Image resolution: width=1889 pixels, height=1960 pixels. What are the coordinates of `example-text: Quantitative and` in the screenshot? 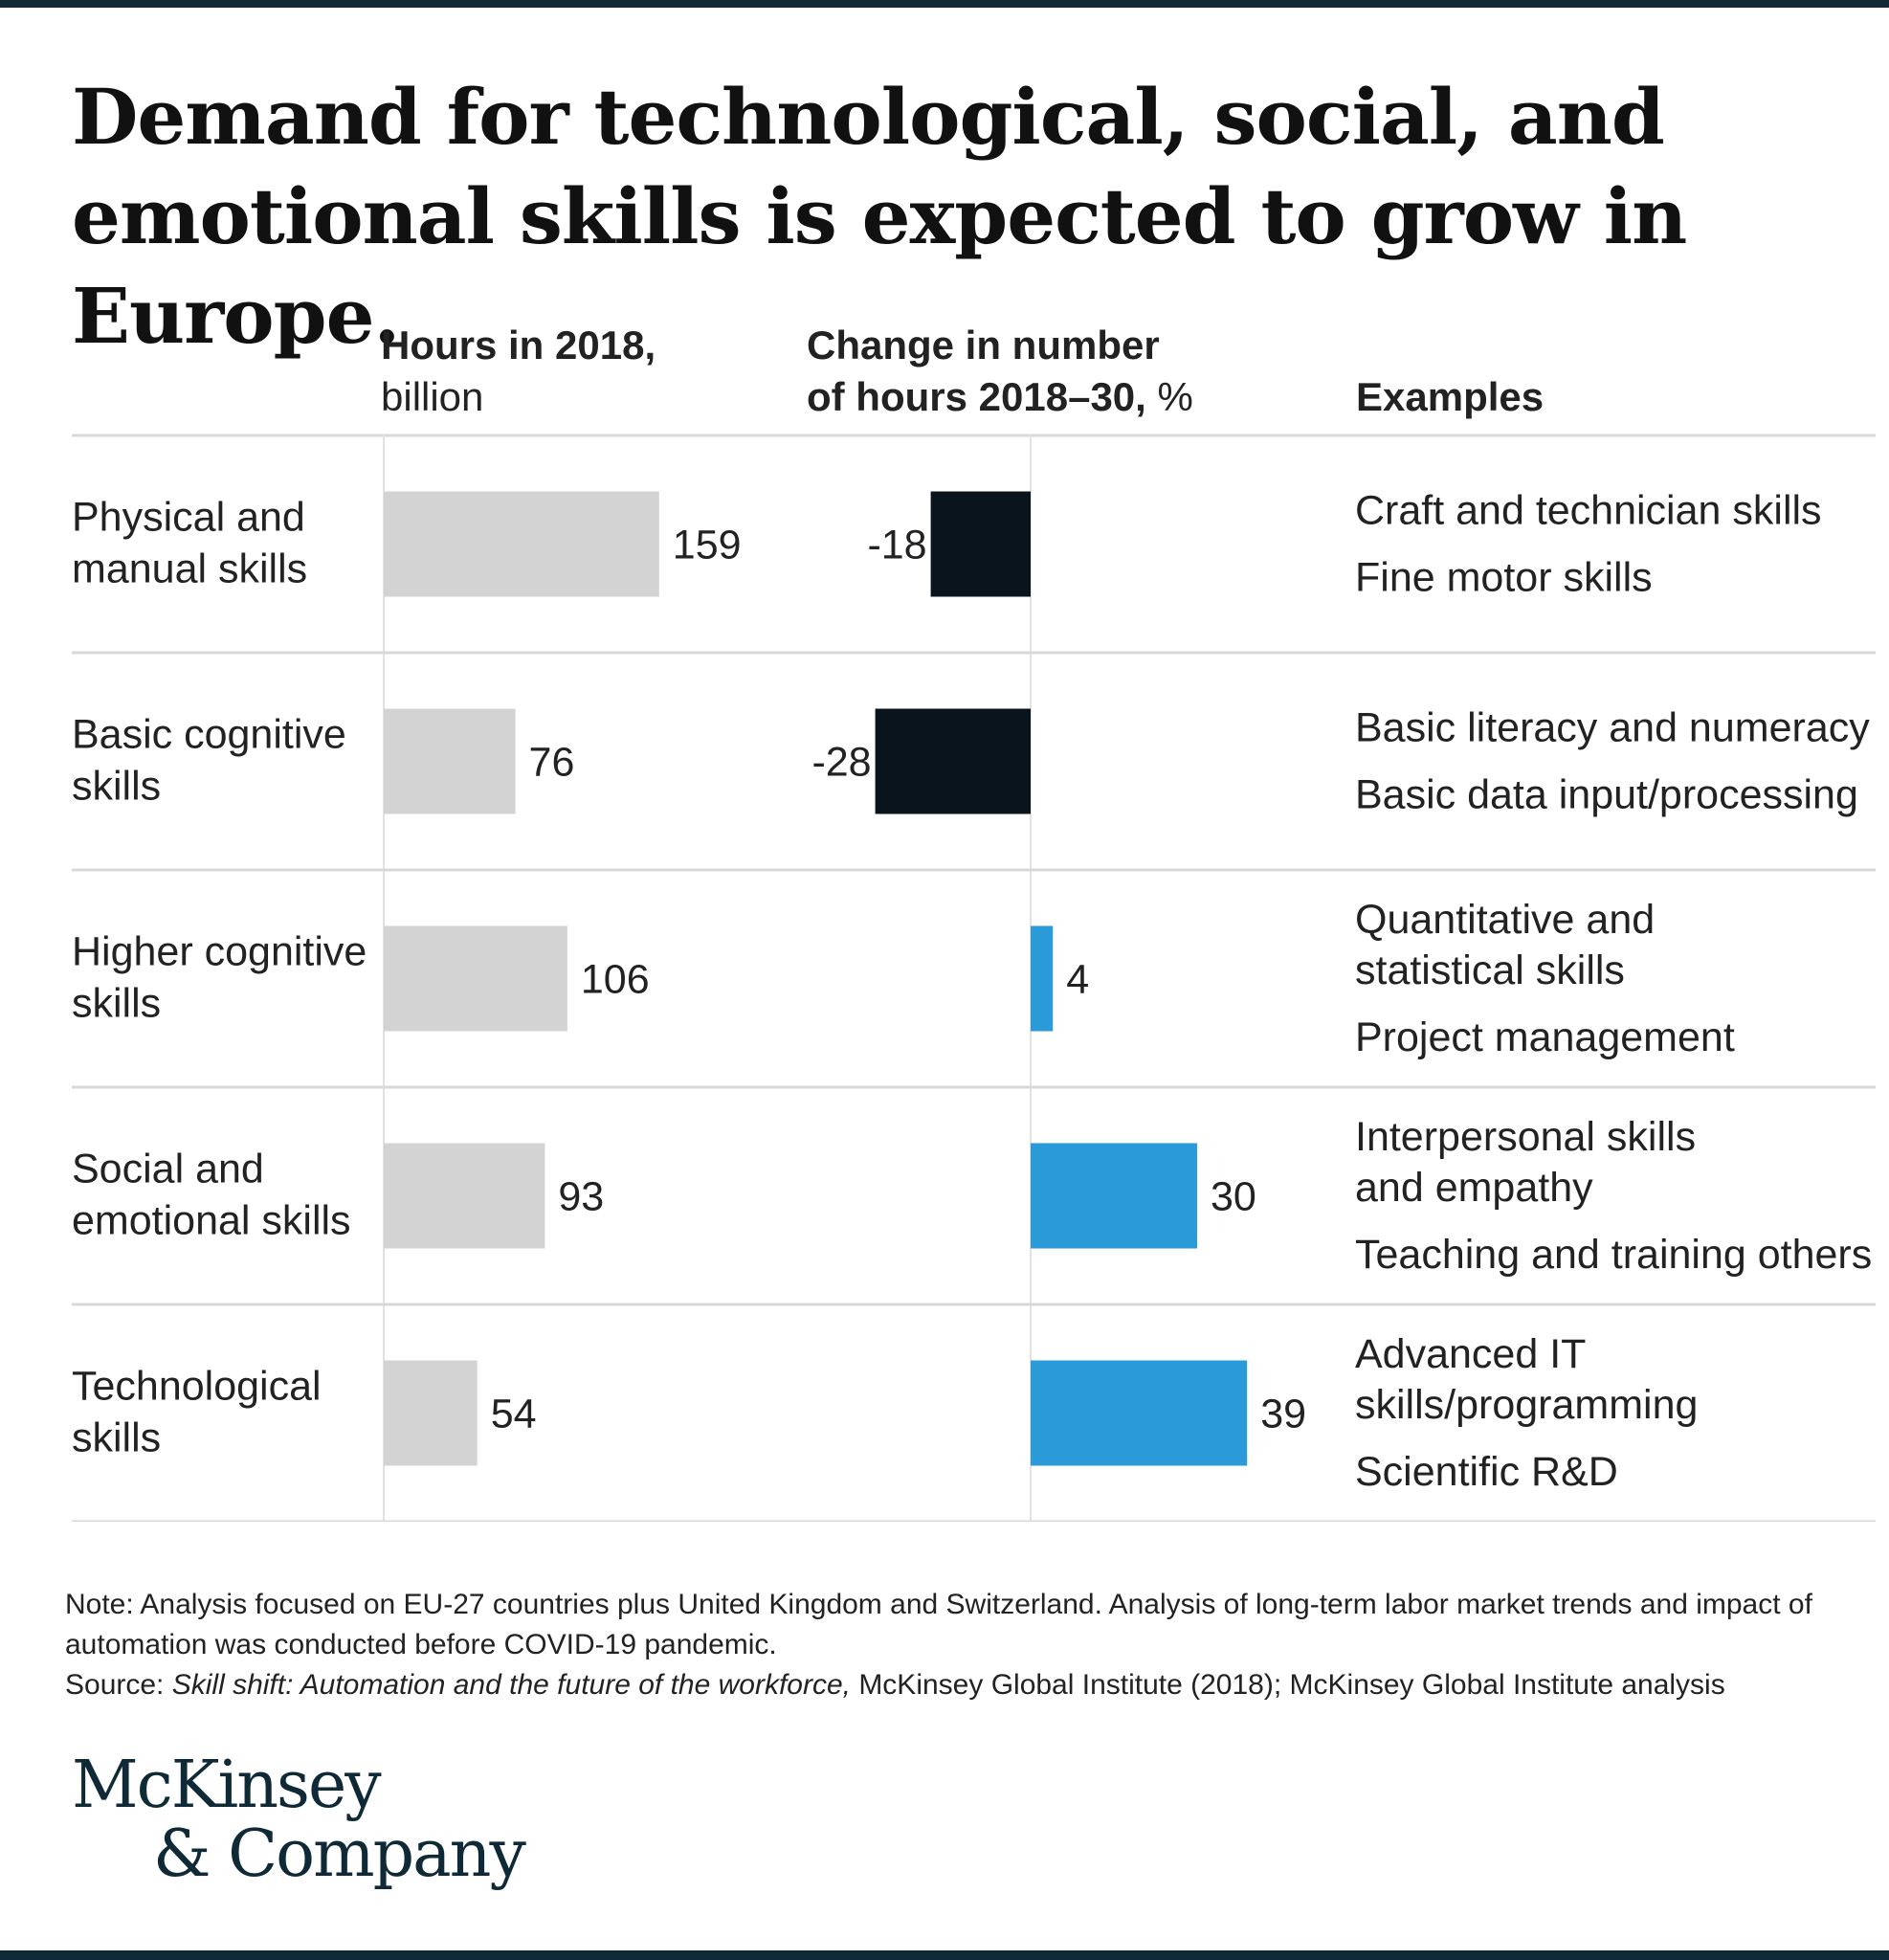 It's located at (1505, 920).